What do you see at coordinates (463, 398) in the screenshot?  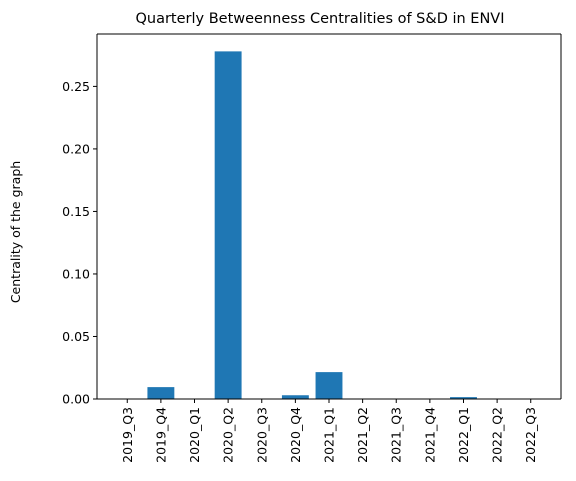 I see `bar-2022_Q1` at bounding box center [463, 398].